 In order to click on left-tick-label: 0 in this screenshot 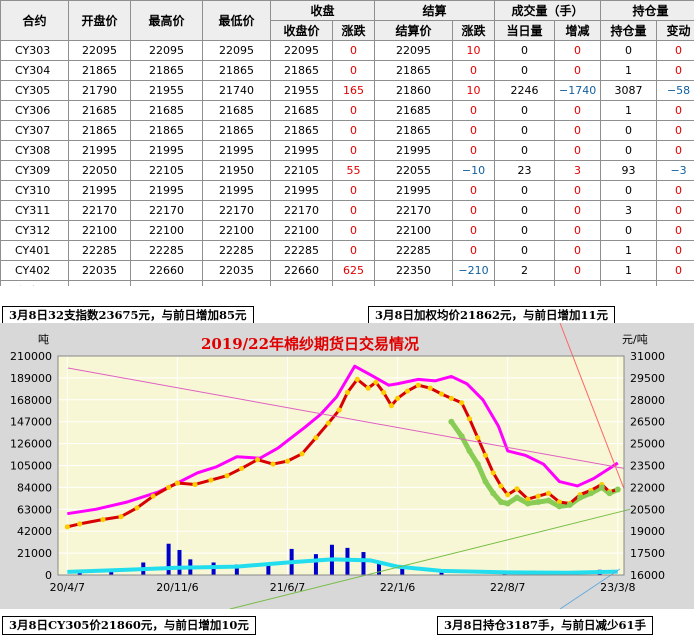, I will do `click(48, 575)`.